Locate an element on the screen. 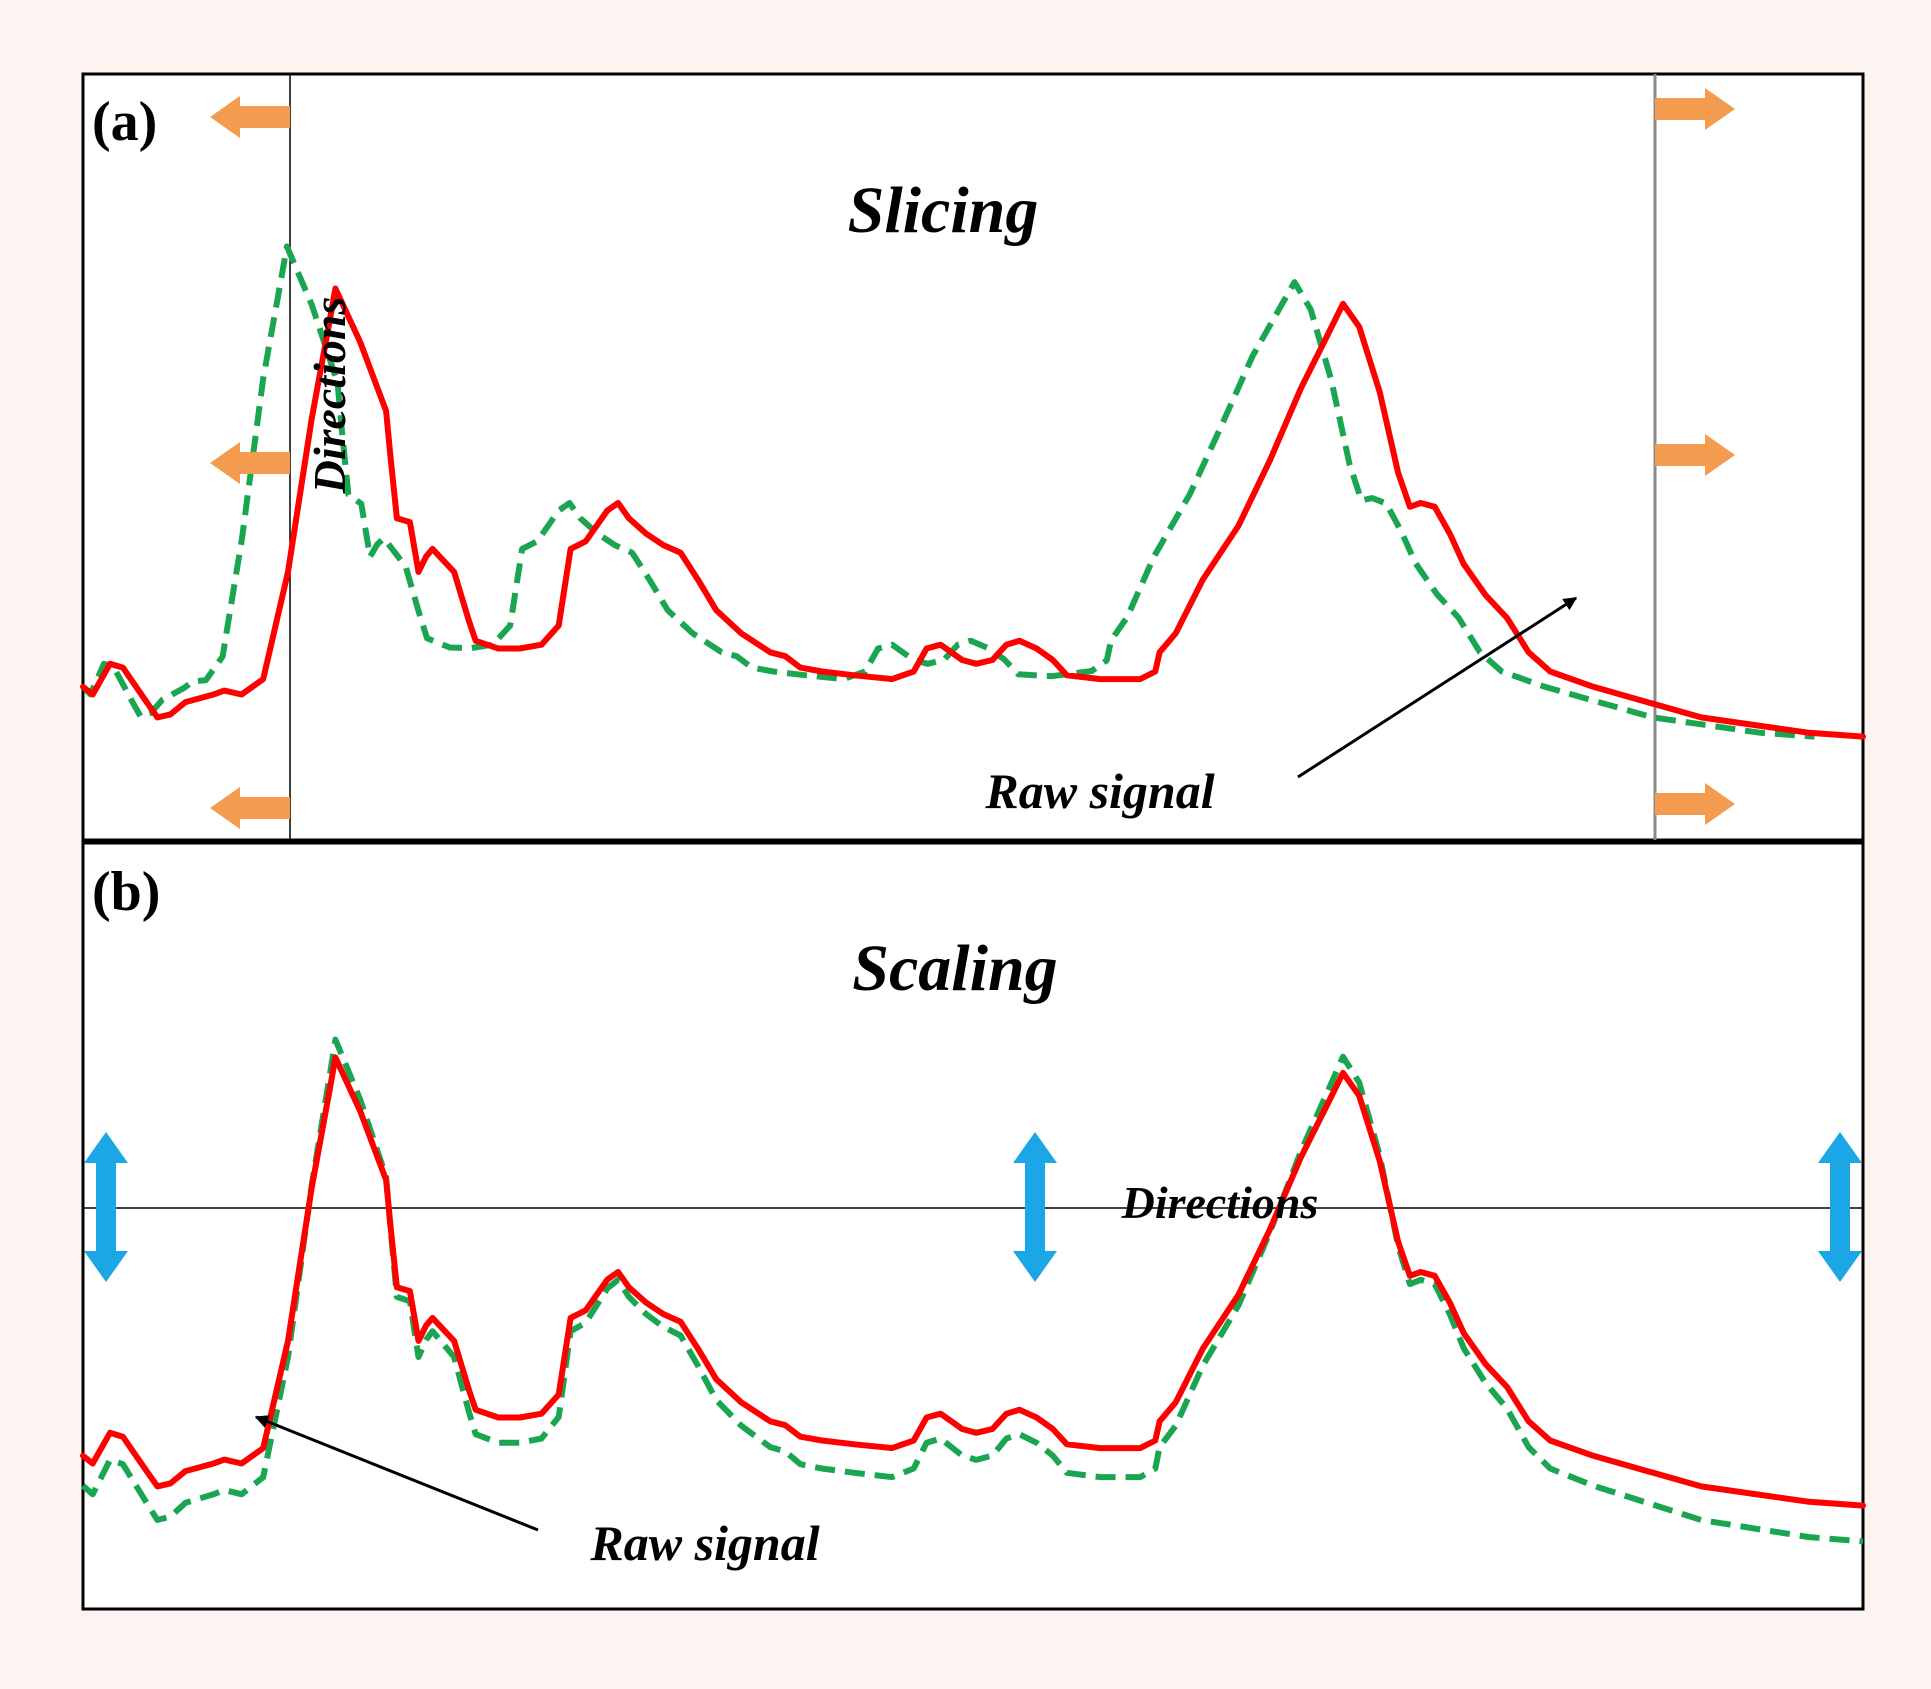  panel-b-label: (b) is located at coordinates (126, 892).